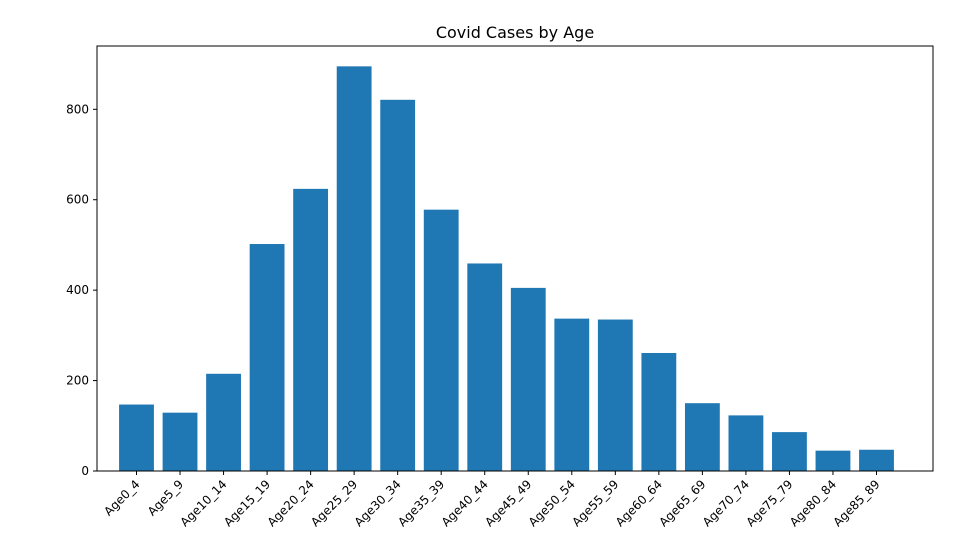 This screenshot has width=962, height=560. I want to click on y-axis: 0 200 400 600 800, so click(81, 290).